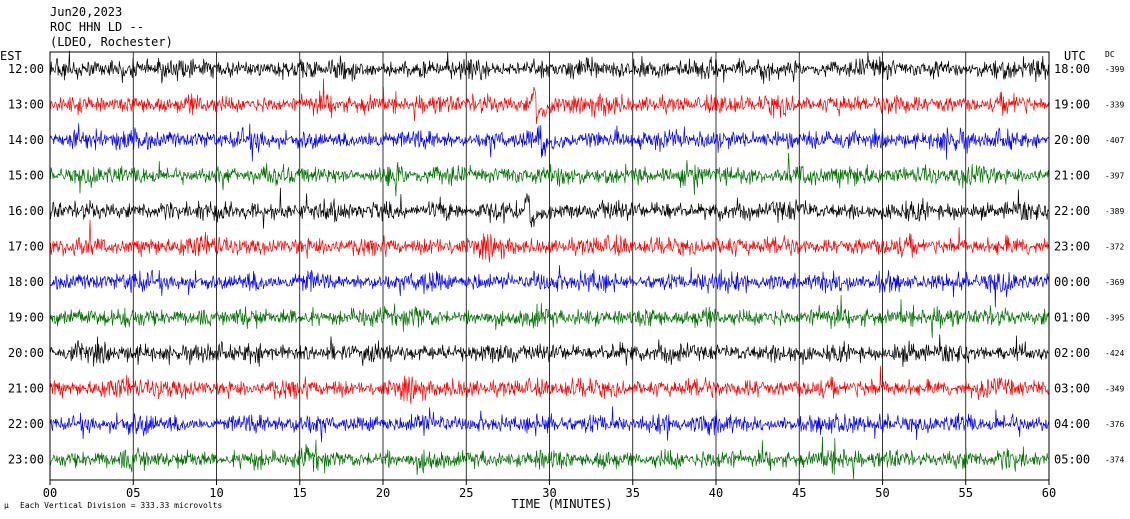  Describe the element at coordinates (466, 493) in the screenshot. I see `x-tick-label-25: 25` at that location.